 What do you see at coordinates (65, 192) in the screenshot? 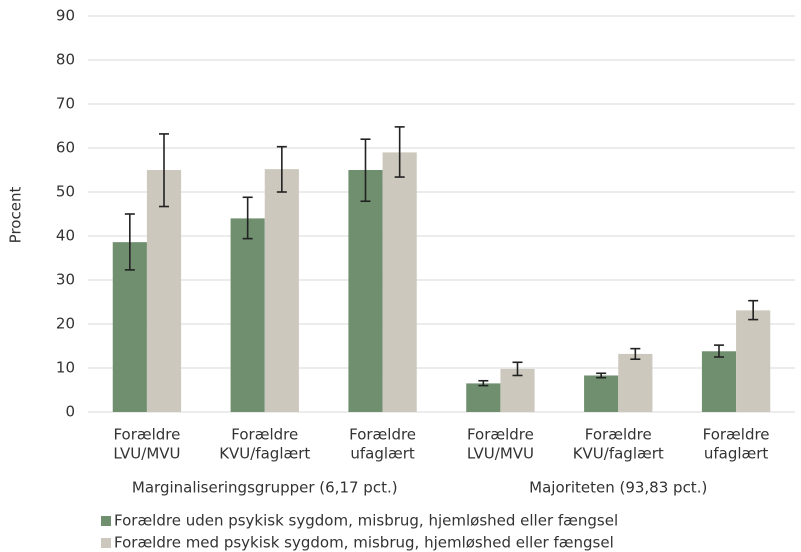
I see `y-tick-label: 50` at bounding box center [65, 192].